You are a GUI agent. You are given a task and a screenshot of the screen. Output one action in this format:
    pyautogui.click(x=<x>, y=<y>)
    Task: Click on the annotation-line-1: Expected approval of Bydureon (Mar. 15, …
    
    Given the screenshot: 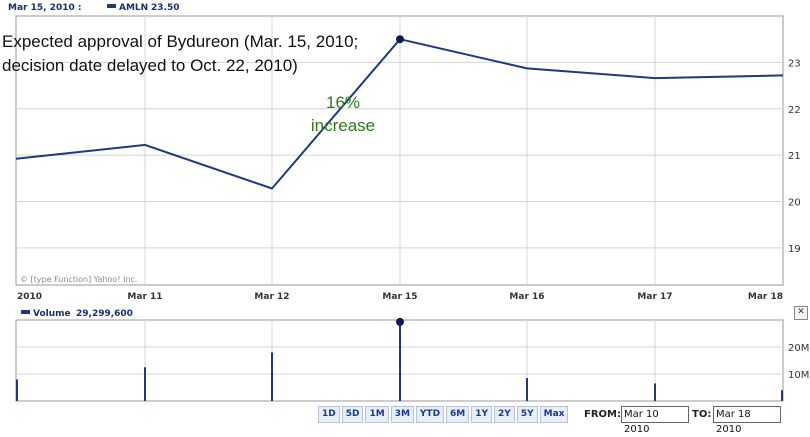 What is the action you would take?
    pyautogui.click(x=180, y=41)
    